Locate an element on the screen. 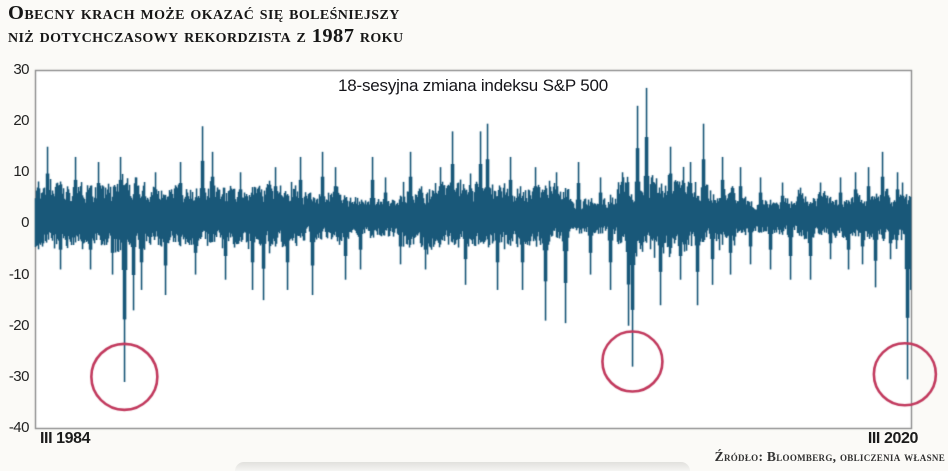 The height and width of the screenshot is (471, 948). y-tick-label: 30 is located at coordinates (21, 69).